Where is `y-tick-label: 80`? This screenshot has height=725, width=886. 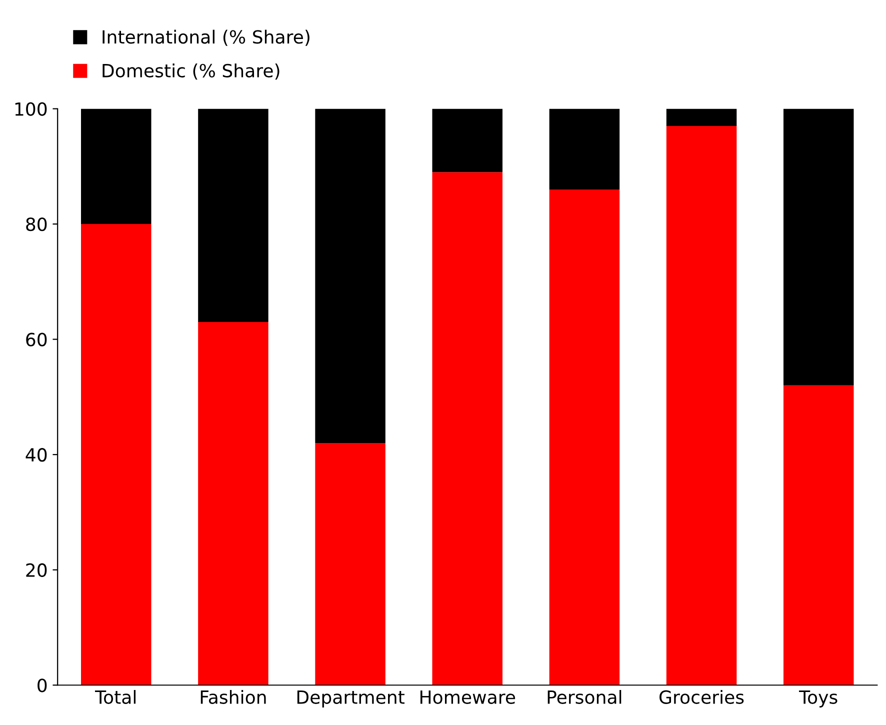
y-tick-label: 80 is located at coordinates (36, 224).